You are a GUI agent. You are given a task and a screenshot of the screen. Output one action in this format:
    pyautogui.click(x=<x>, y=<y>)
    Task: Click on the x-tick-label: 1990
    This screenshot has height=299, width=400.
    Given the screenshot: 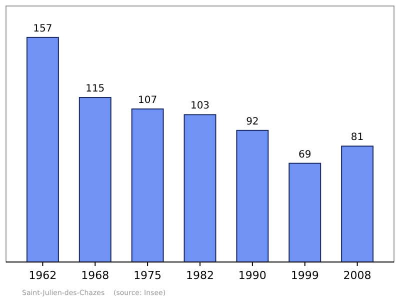 What is the action you would take?
    pyautogui.click(x=252, y=275)
    